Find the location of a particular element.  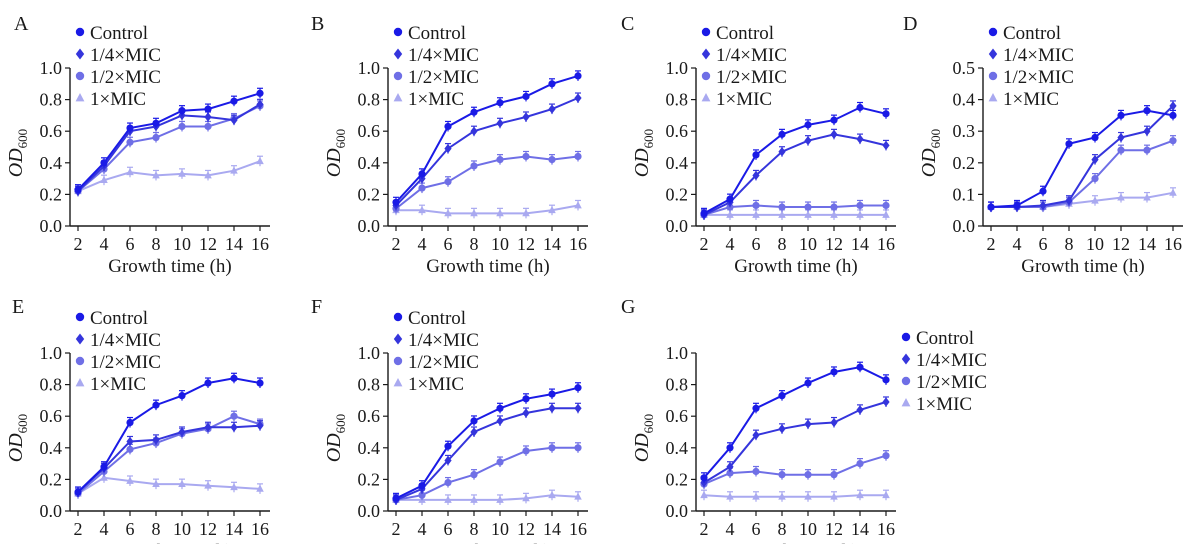

x-axis-label: Growth time (h) is located at coordinates (487, 542).